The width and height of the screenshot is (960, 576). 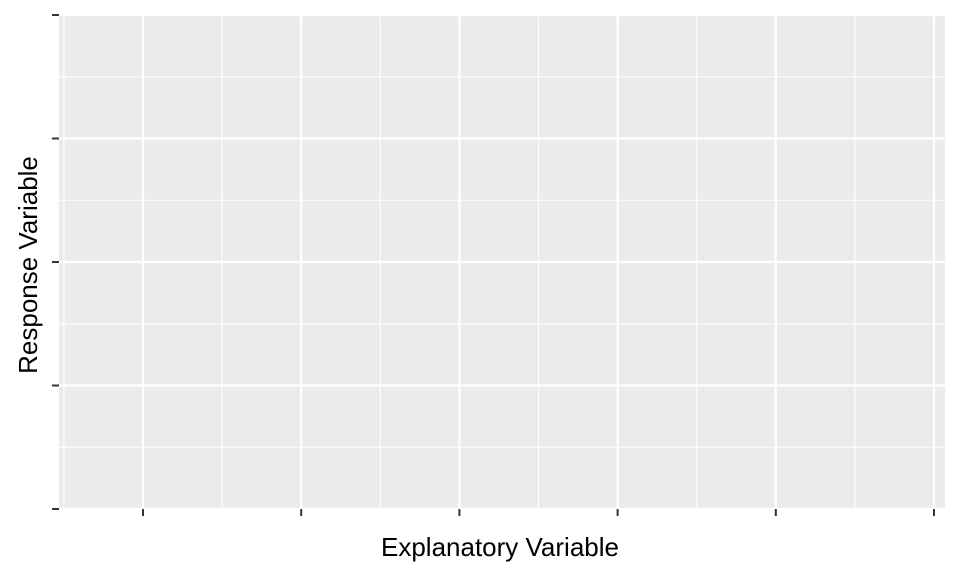 What do you see at coordinates (55, 262) in the screenshot?
I see `y-axis-ticks` at bounding box center [55, 262].